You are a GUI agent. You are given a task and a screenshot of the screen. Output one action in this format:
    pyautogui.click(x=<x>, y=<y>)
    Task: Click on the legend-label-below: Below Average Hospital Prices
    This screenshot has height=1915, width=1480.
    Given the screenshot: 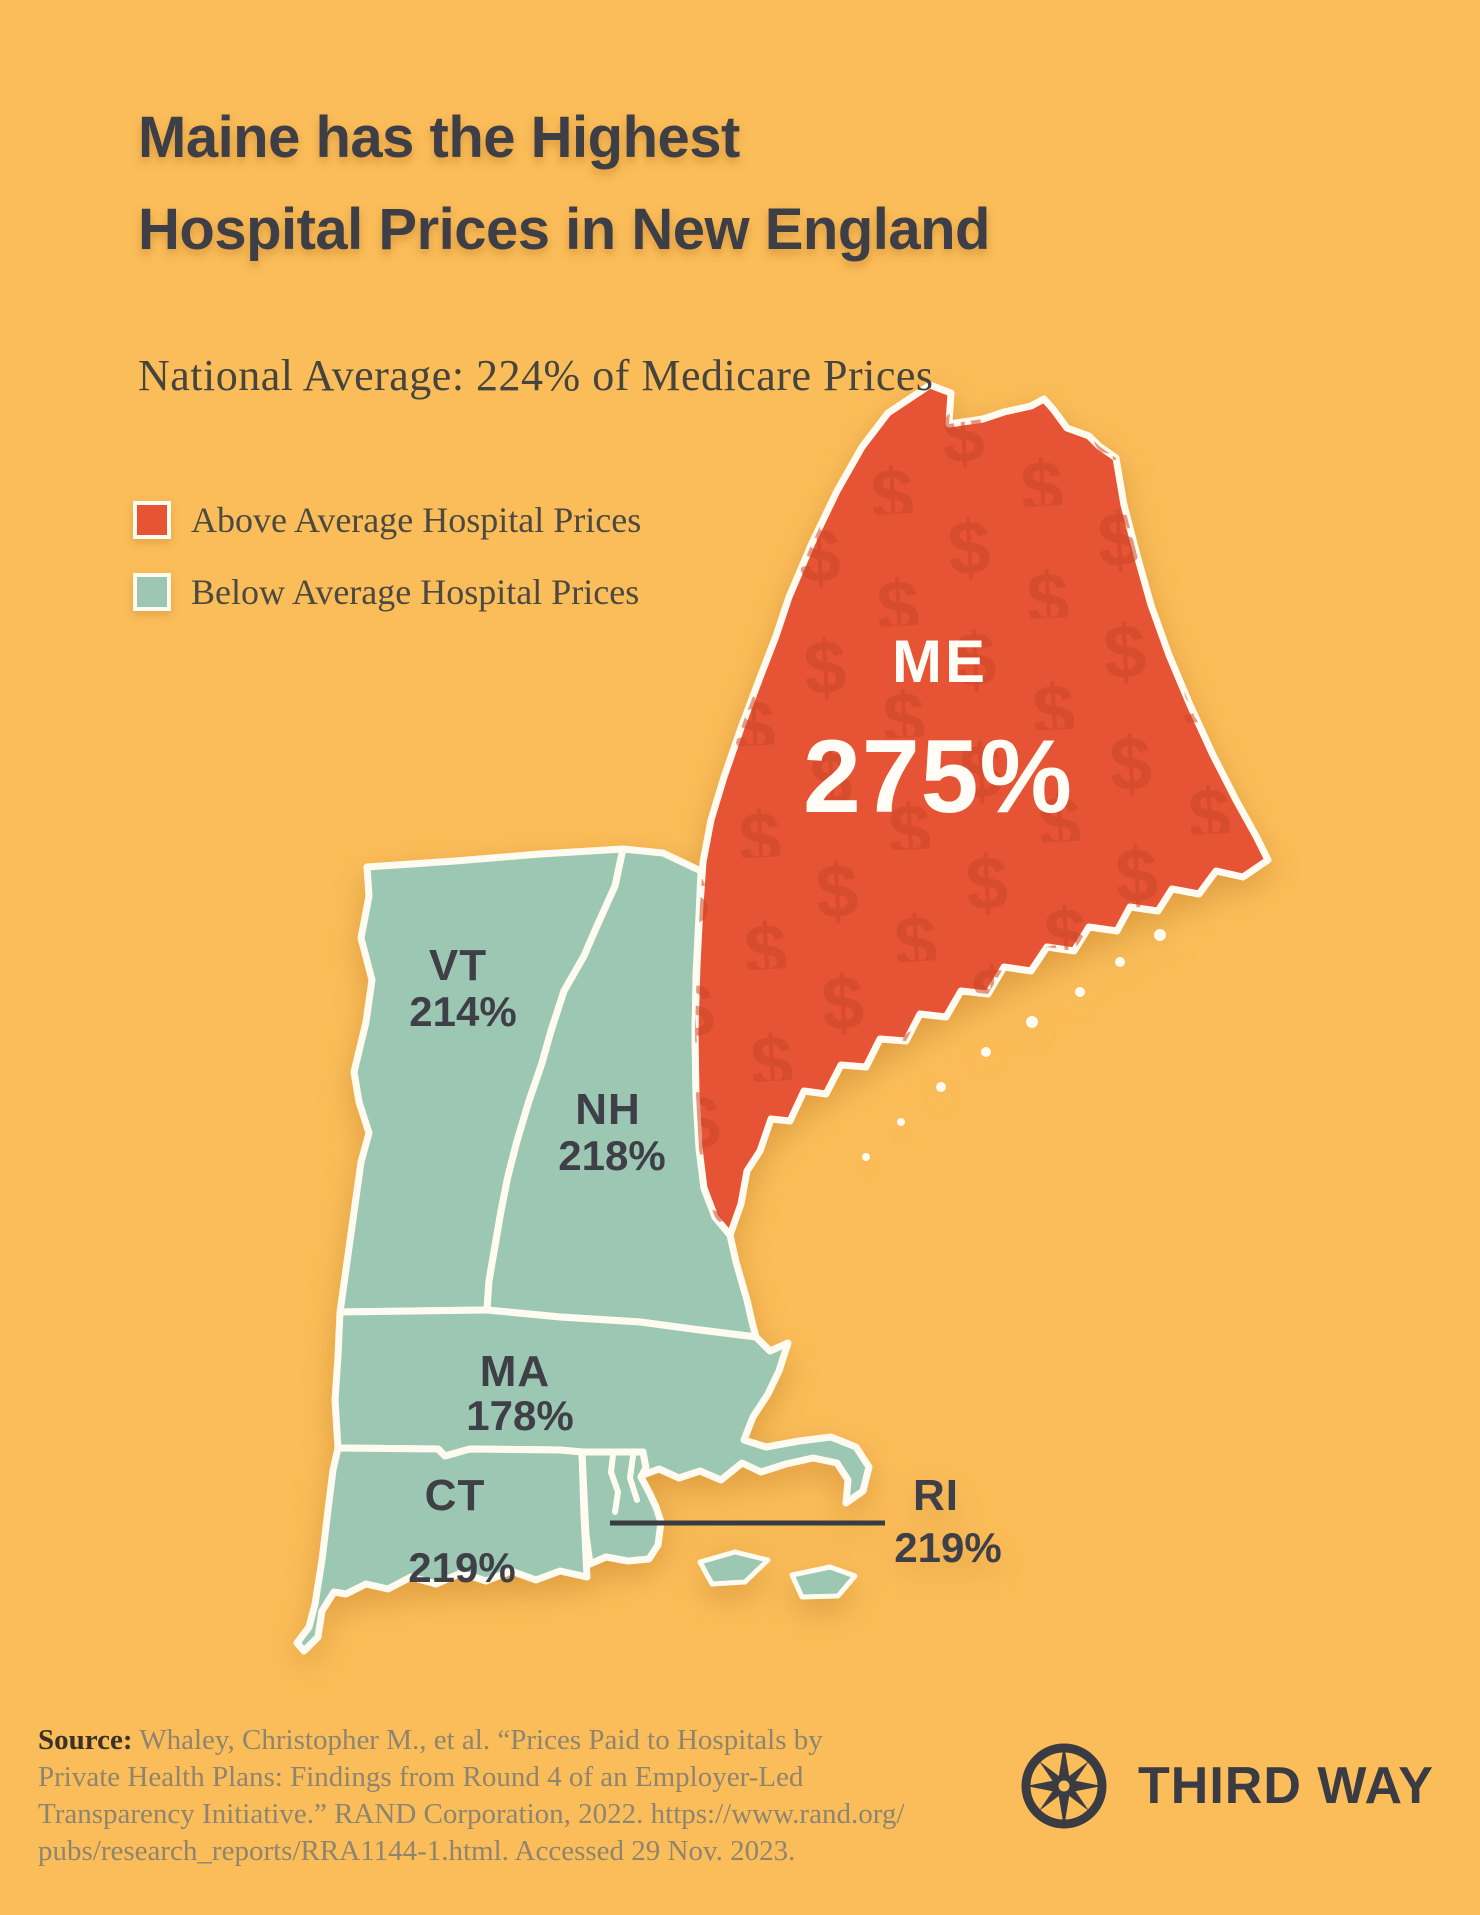 What is the action you would take?
    pyautogui.click(x=415, y=592)
    